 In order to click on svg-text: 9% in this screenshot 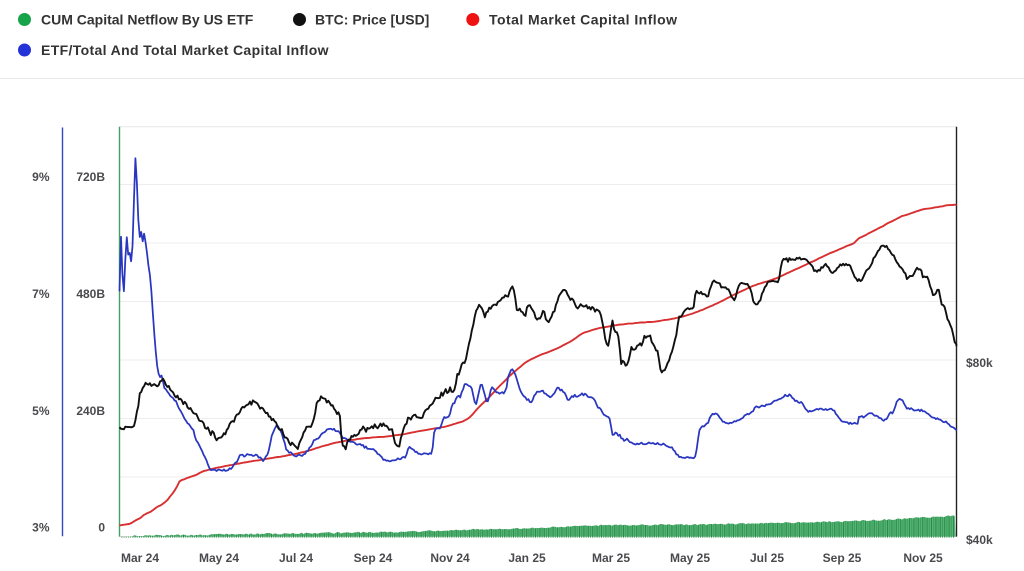, I will do `click(41, 177)`.